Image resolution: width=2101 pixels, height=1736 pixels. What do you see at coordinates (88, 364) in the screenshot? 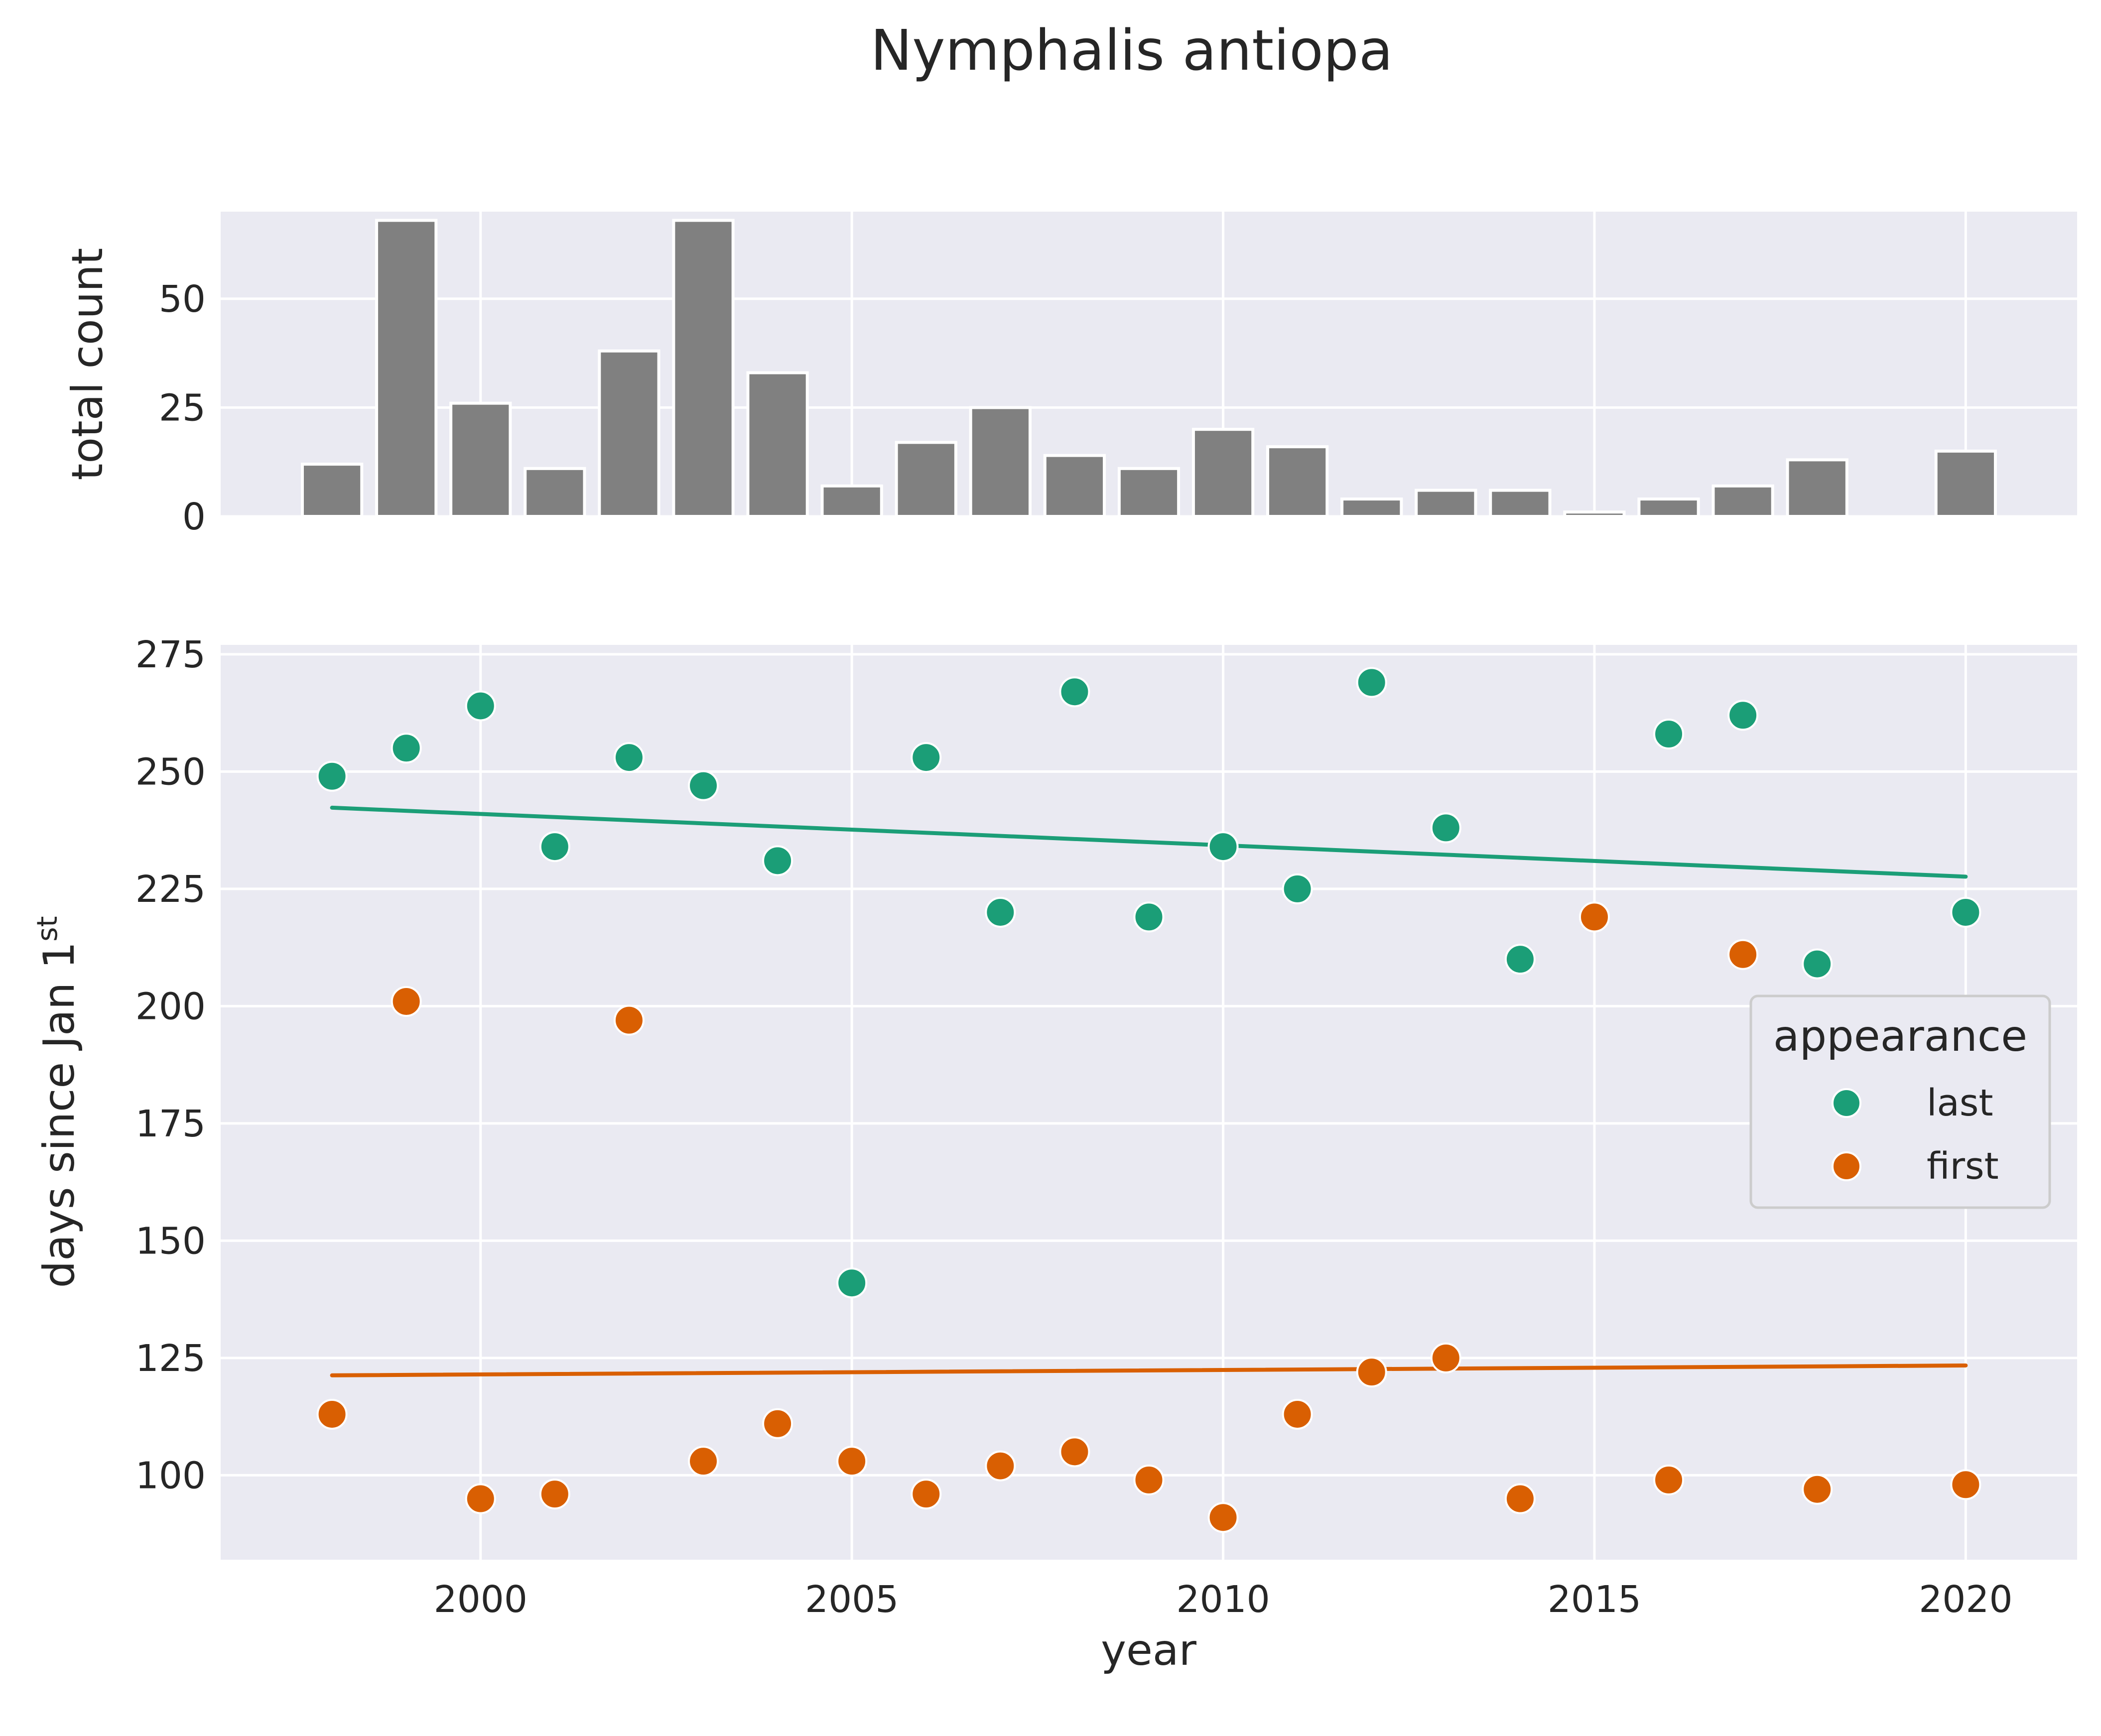
I see `count-y-axis-label: total count` at bounding box center [88, 364].